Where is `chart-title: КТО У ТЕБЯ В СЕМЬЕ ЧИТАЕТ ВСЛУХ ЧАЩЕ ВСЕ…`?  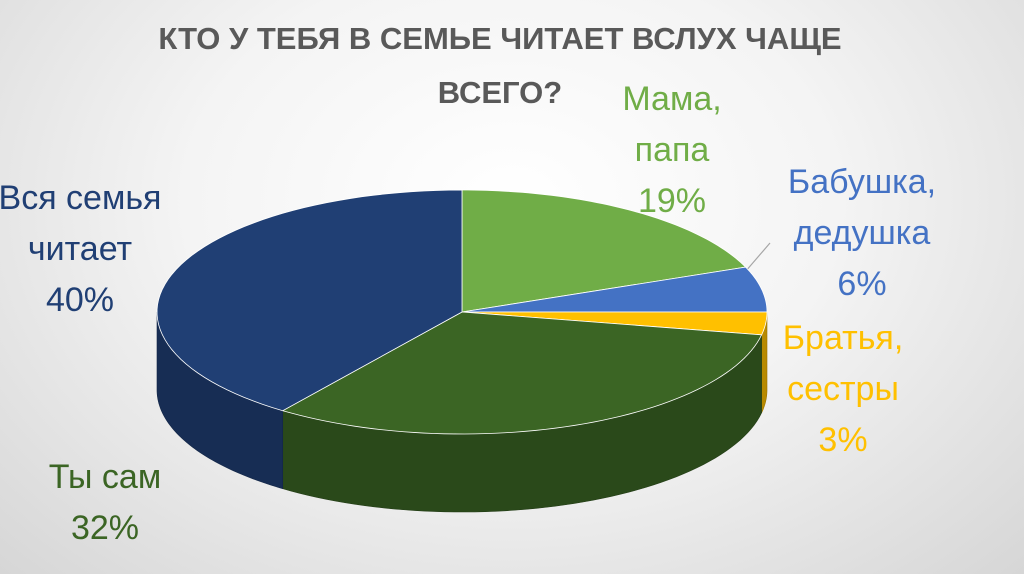
chart-title: КТО У ТЕБЯ В СЕМЬЕ ЧИТАЕТ ВСЛУХ ЧАЩЕ ВСЕ… is located at coordinates (500, 65).